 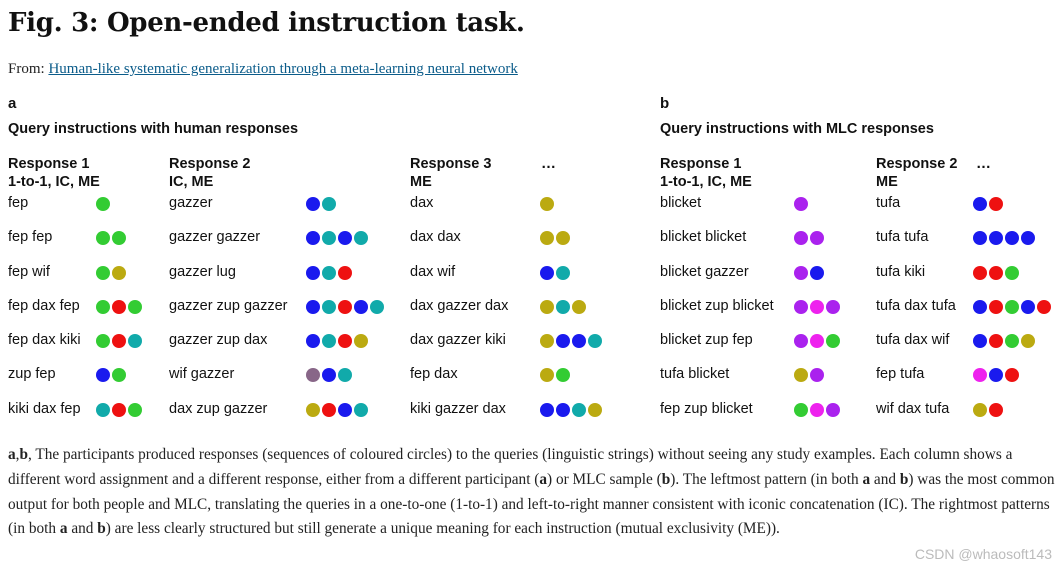 I want to click on column-header-title: Response 1, so click(x=701, y=164).